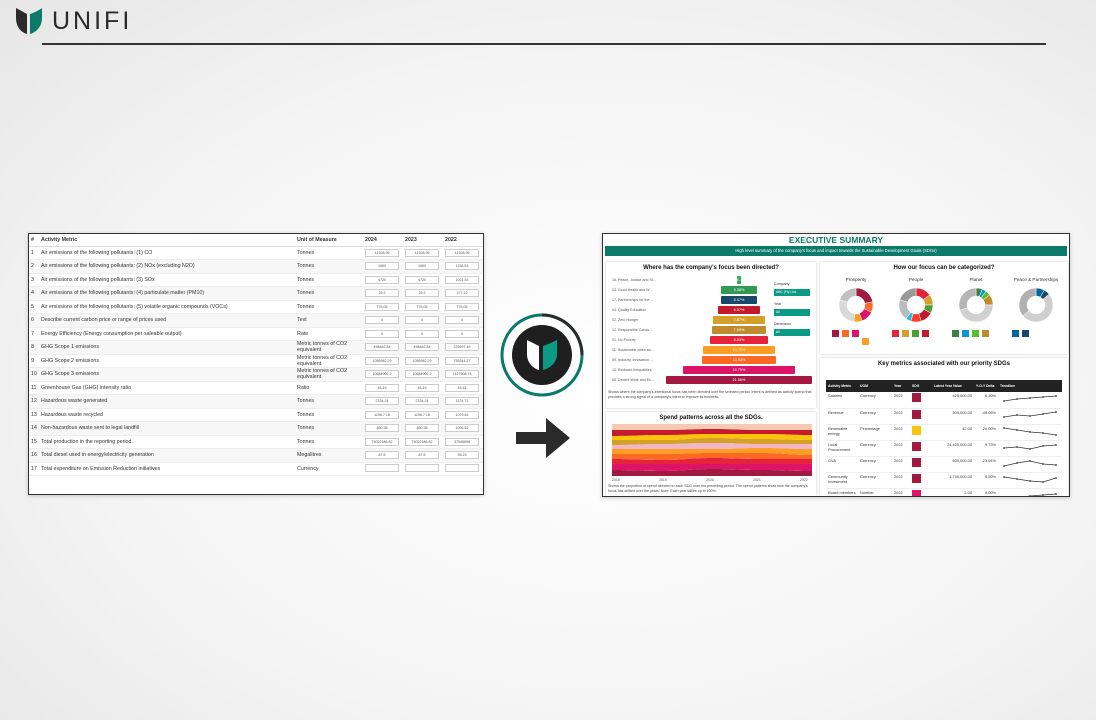 This screenshot has width=1096, height=720. What do you see at coordinates (986, 432) in the screenshot?
I see `kt-delta: 20.00%` at bounding box center [986, 432].